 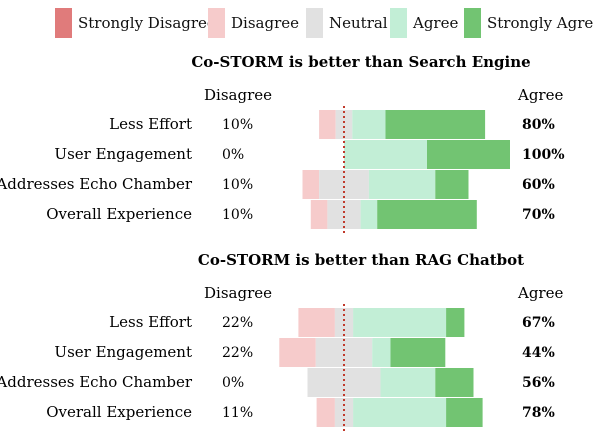 What do you see at coordinates (540, 23) in the screenshot?
I see `legend-label-strongly-agree: Strongly Agree` at bounding box center [540, 23].